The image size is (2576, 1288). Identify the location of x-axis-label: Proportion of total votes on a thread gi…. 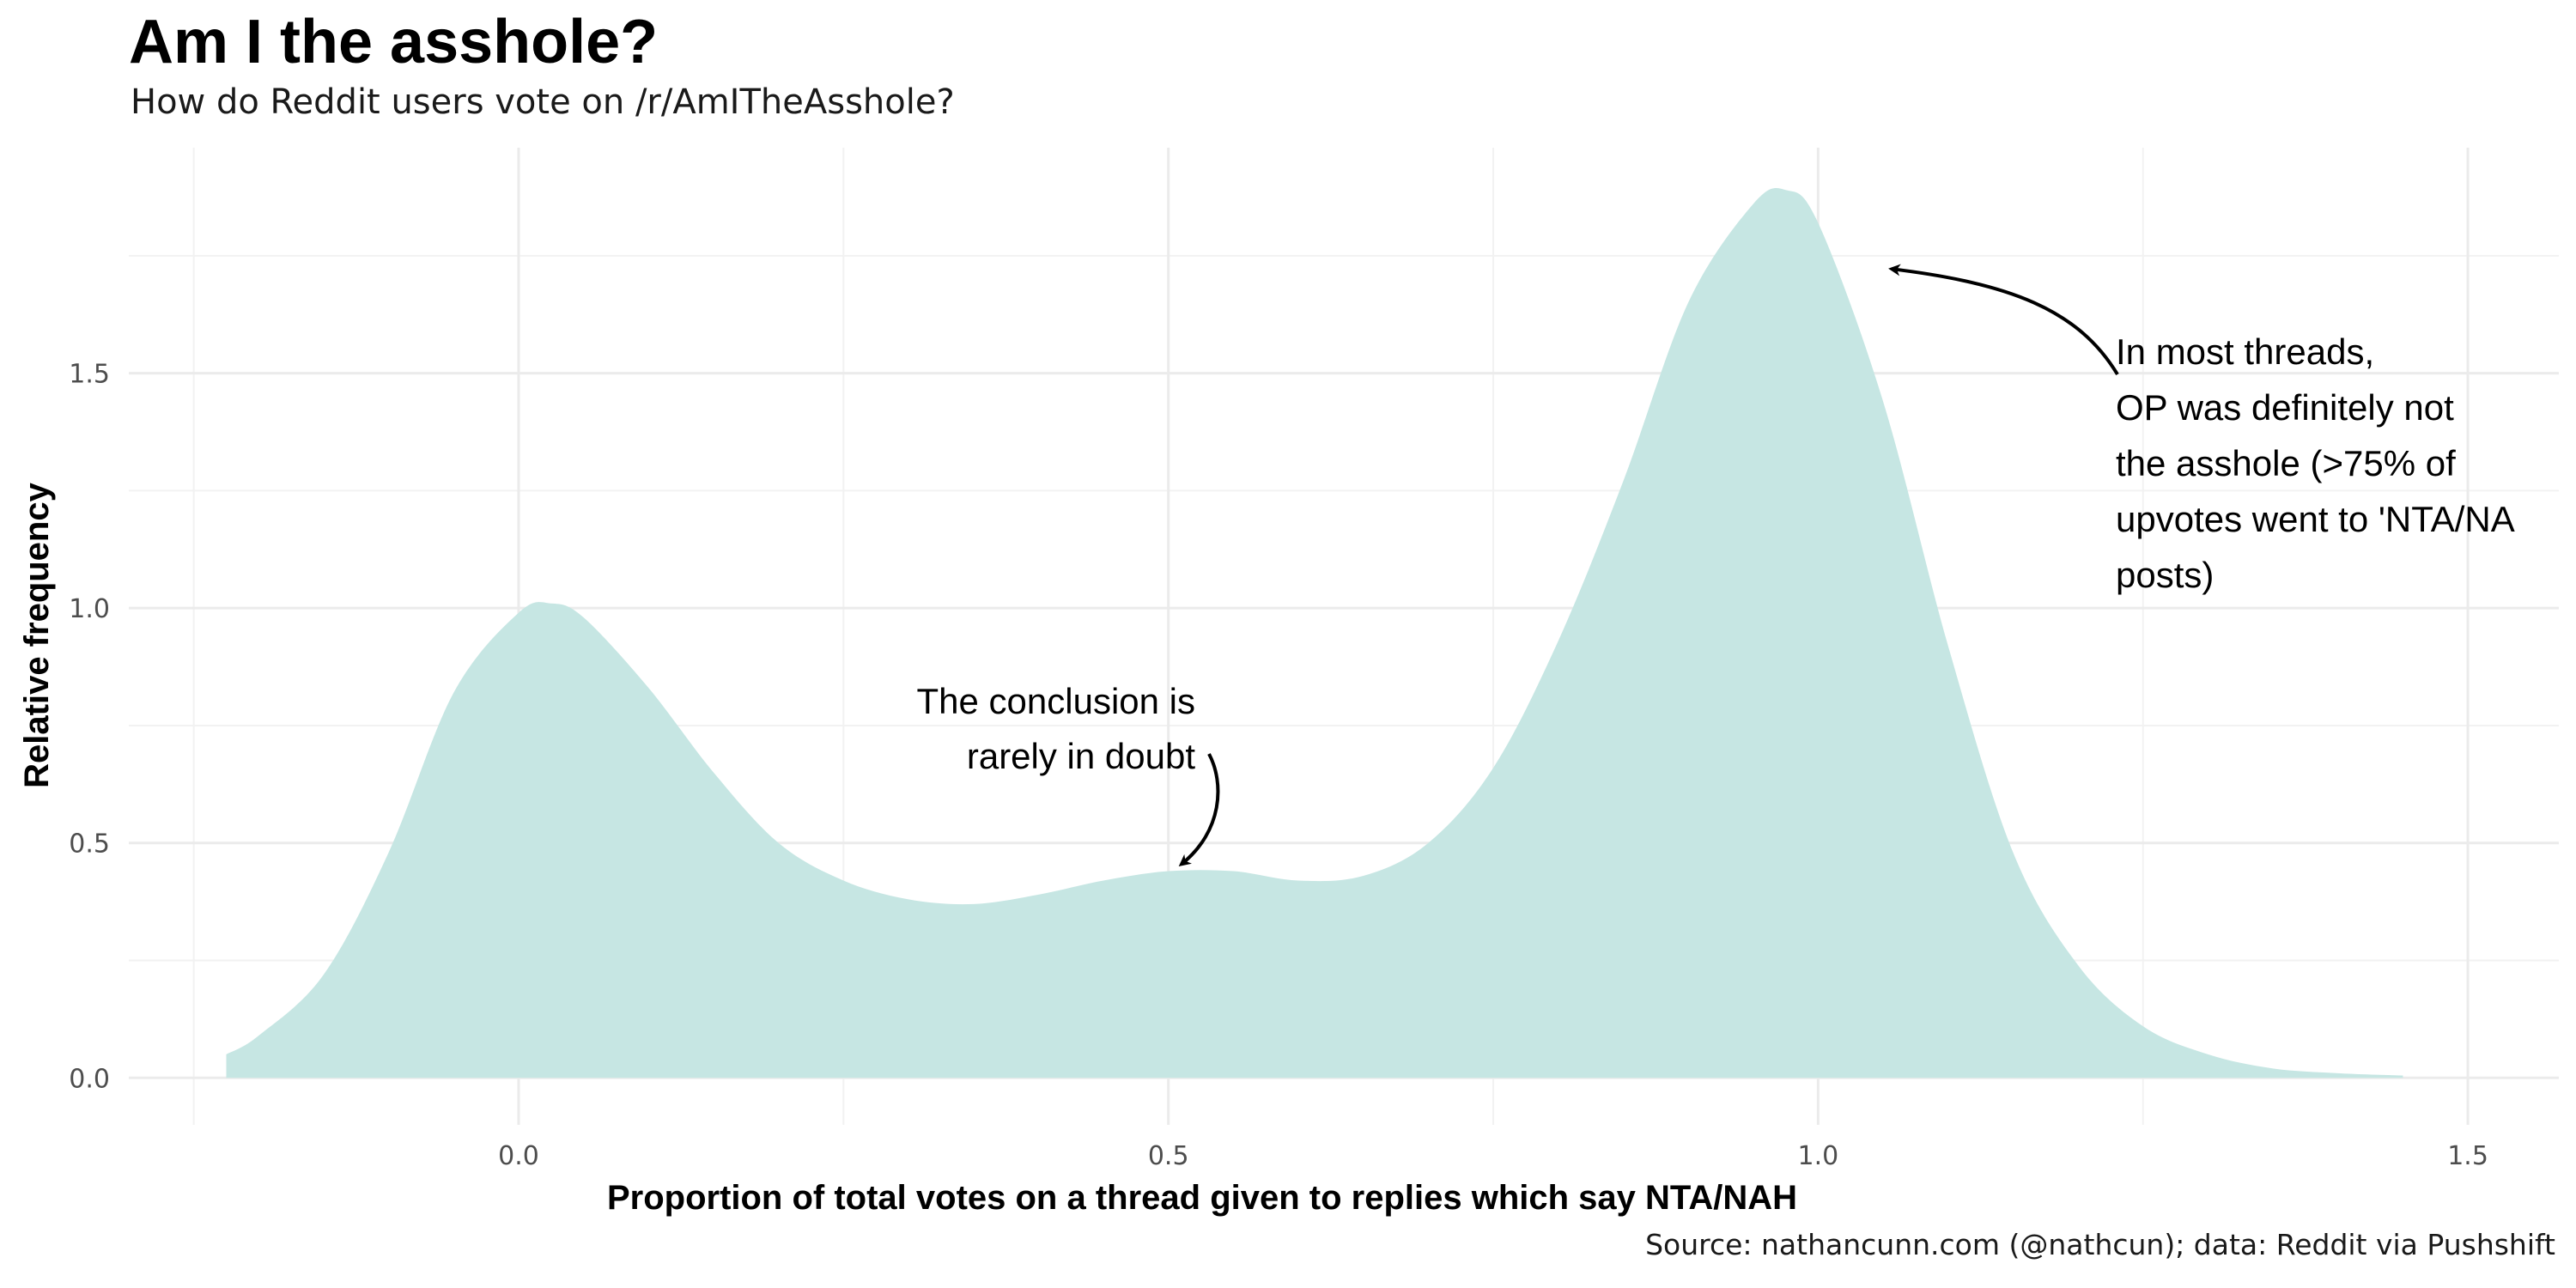
(1202, 1198).